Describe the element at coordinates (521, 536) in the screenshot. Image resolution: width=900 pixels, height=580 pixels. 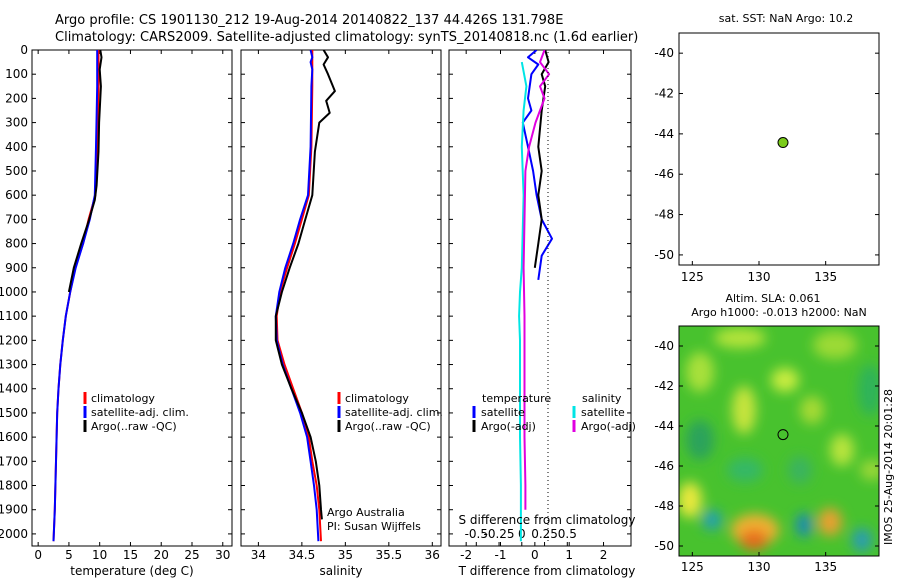
I see `difference-x2-axis: -0.5-0.25 0 0.25 0.5` at that location.